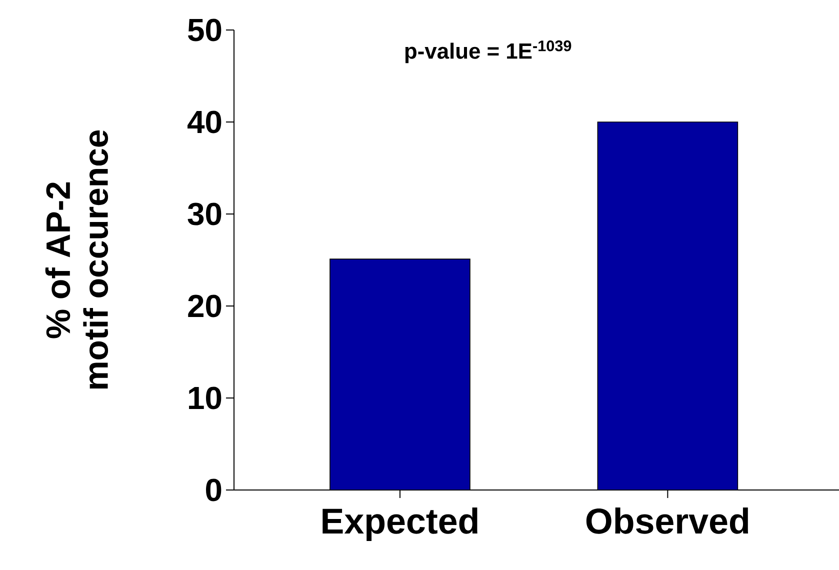 Image resolution: width=839 pixels, height=570 pixels. What do you see at coordinates (205, 214) in the screenshot?
I see `y-tick-label: 30` at bounding box center [205, 214].